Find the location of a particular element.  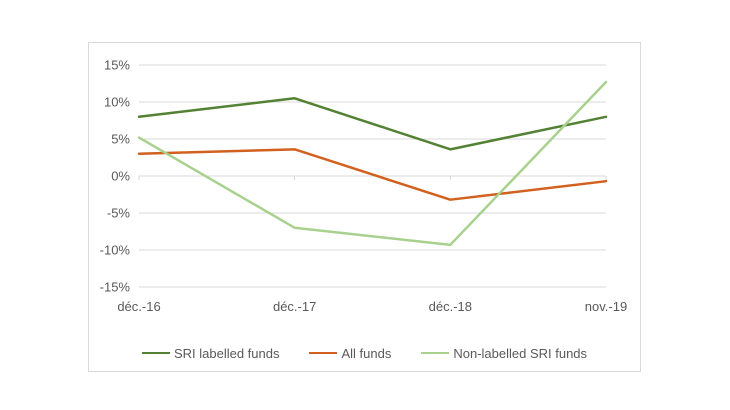

y-axis-tick-label: -10% is located at coordinates (115, 250).